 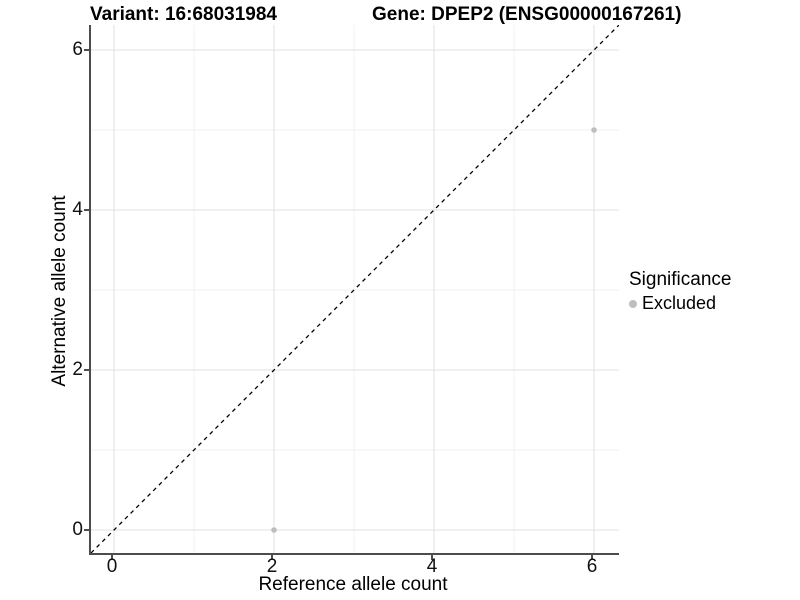 I want to click on y-tick-label: 2, so click(x=77, y=369).